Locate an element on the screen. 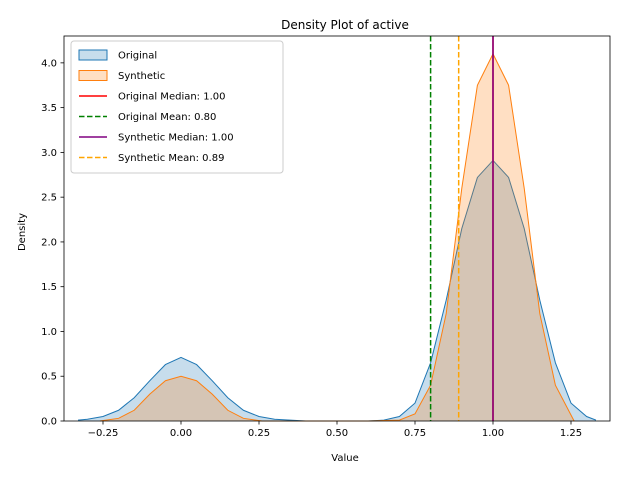 The width and height of the screenshot is (640, 480). x-axis-label: Value is located at coordinates (344, 458).